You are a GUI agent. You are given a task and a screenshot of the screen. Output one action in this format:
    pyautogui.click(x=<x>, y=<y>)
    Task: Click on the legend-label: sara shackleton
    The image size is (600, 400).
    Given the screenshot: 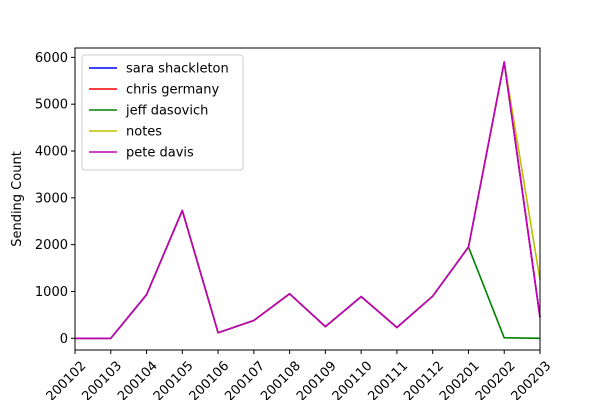 What is the action you would take?
    pyautogui.click(x=177, y=69)
    